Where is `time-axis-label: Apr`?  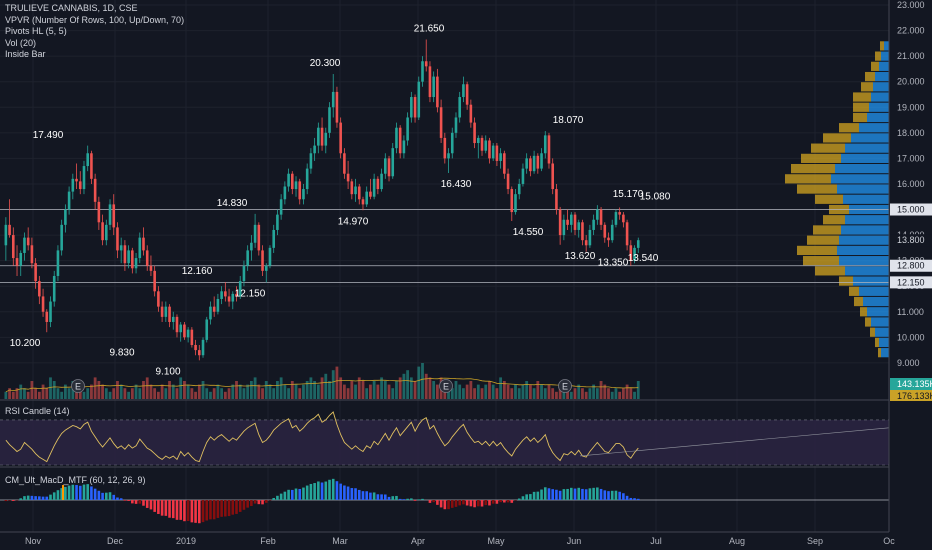
time-axis-label: Apr is located at coordinates (418, 541).